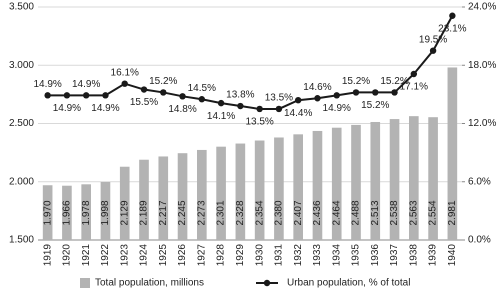  What do you see at coordinates (124, 212) in the screenshot?
I see `bar-value-label: 2.129` at bounding box center [124, 212].